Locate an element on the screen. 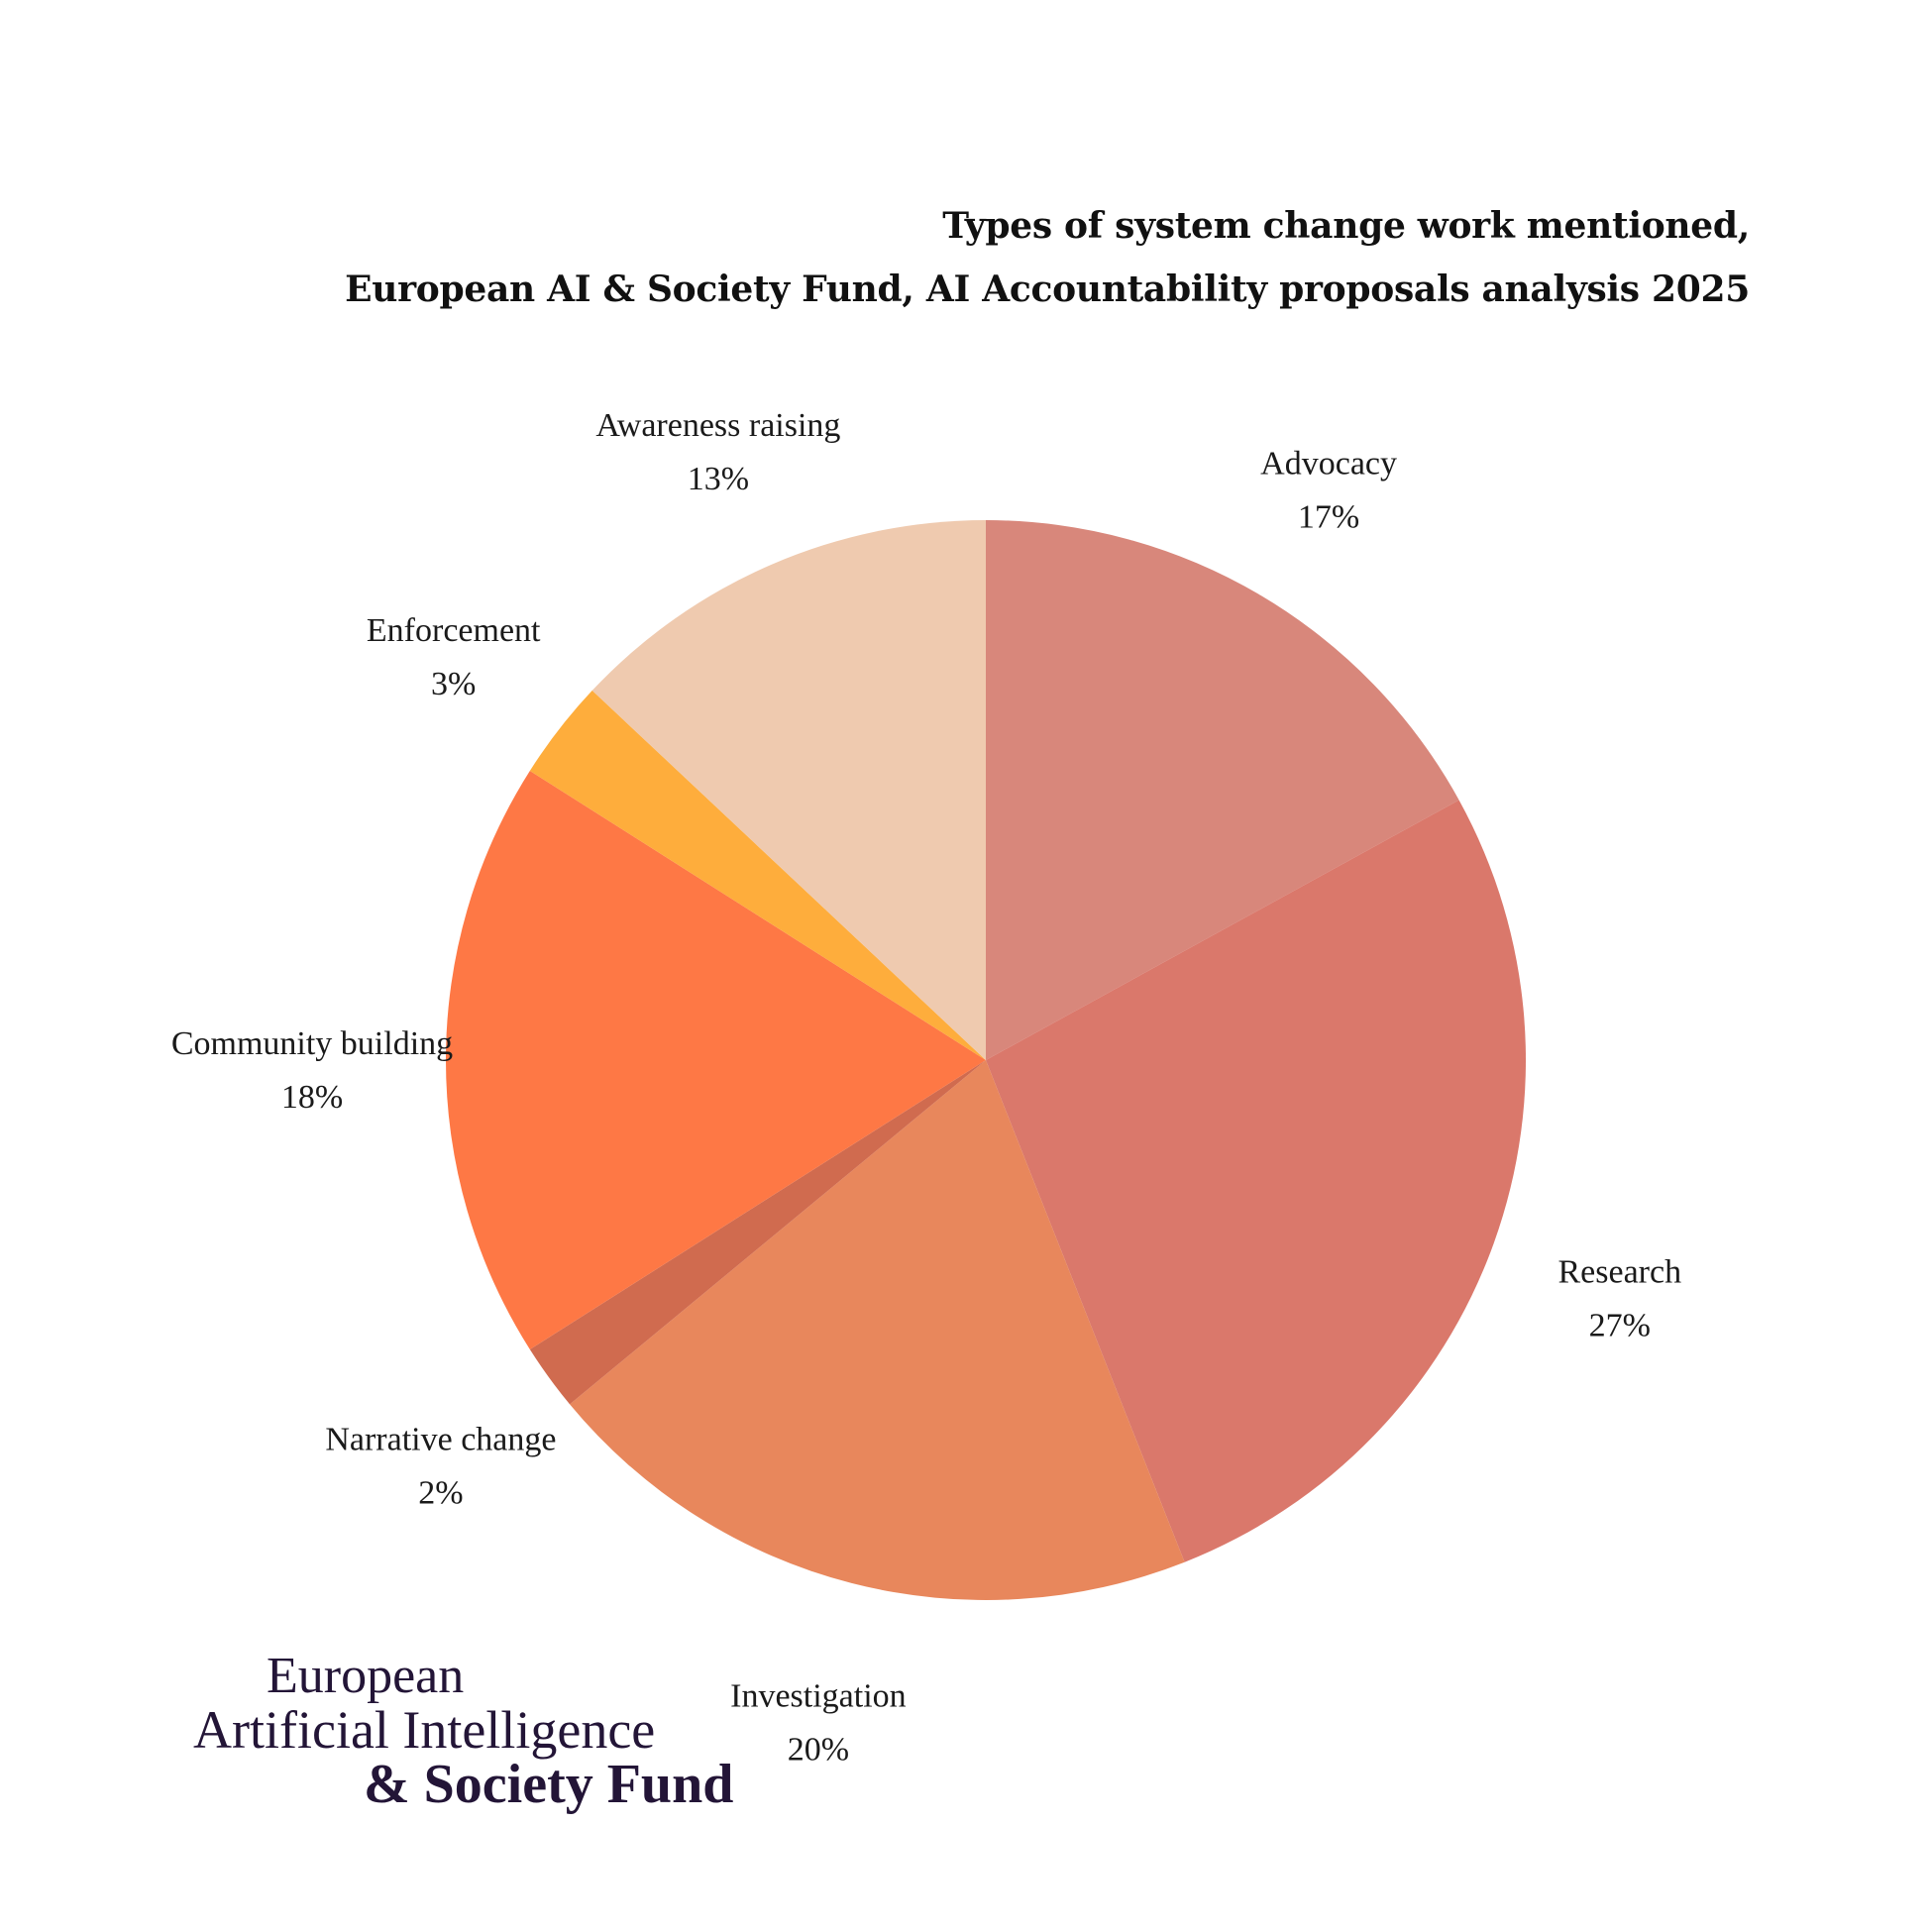  pie-slice-enforcement is located at coordinates (757, 875).